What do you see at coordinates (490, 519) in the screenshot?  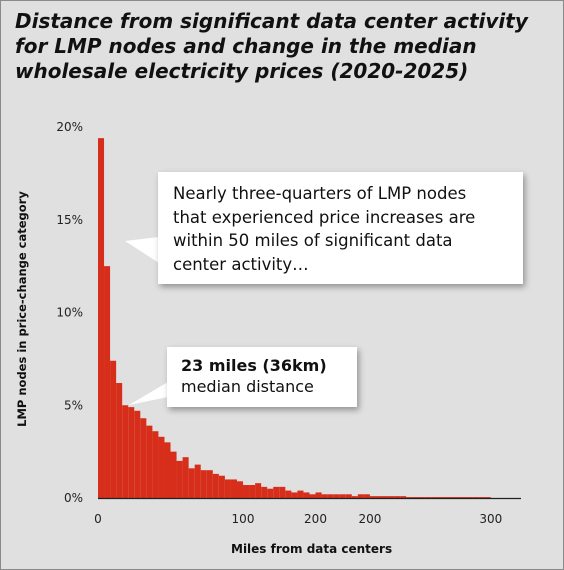 I see `x-tick-label: 300` at bounding box center [490, 519].